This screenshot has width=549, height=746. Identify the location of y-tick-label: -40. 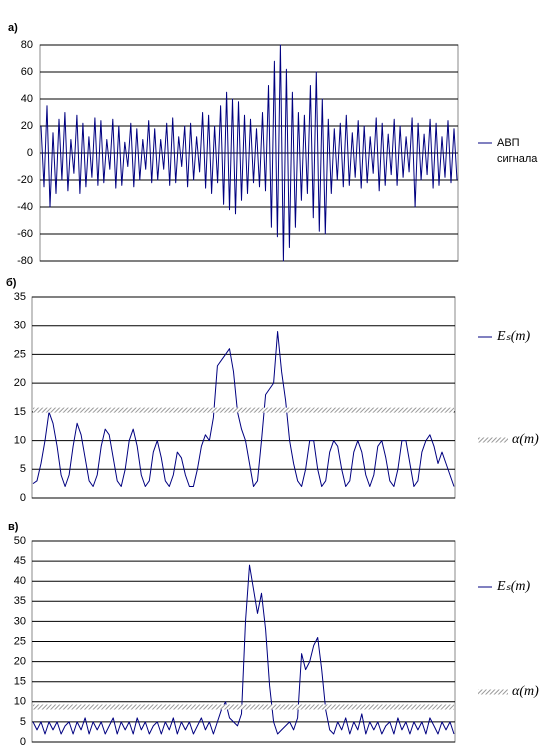
(25, 207).